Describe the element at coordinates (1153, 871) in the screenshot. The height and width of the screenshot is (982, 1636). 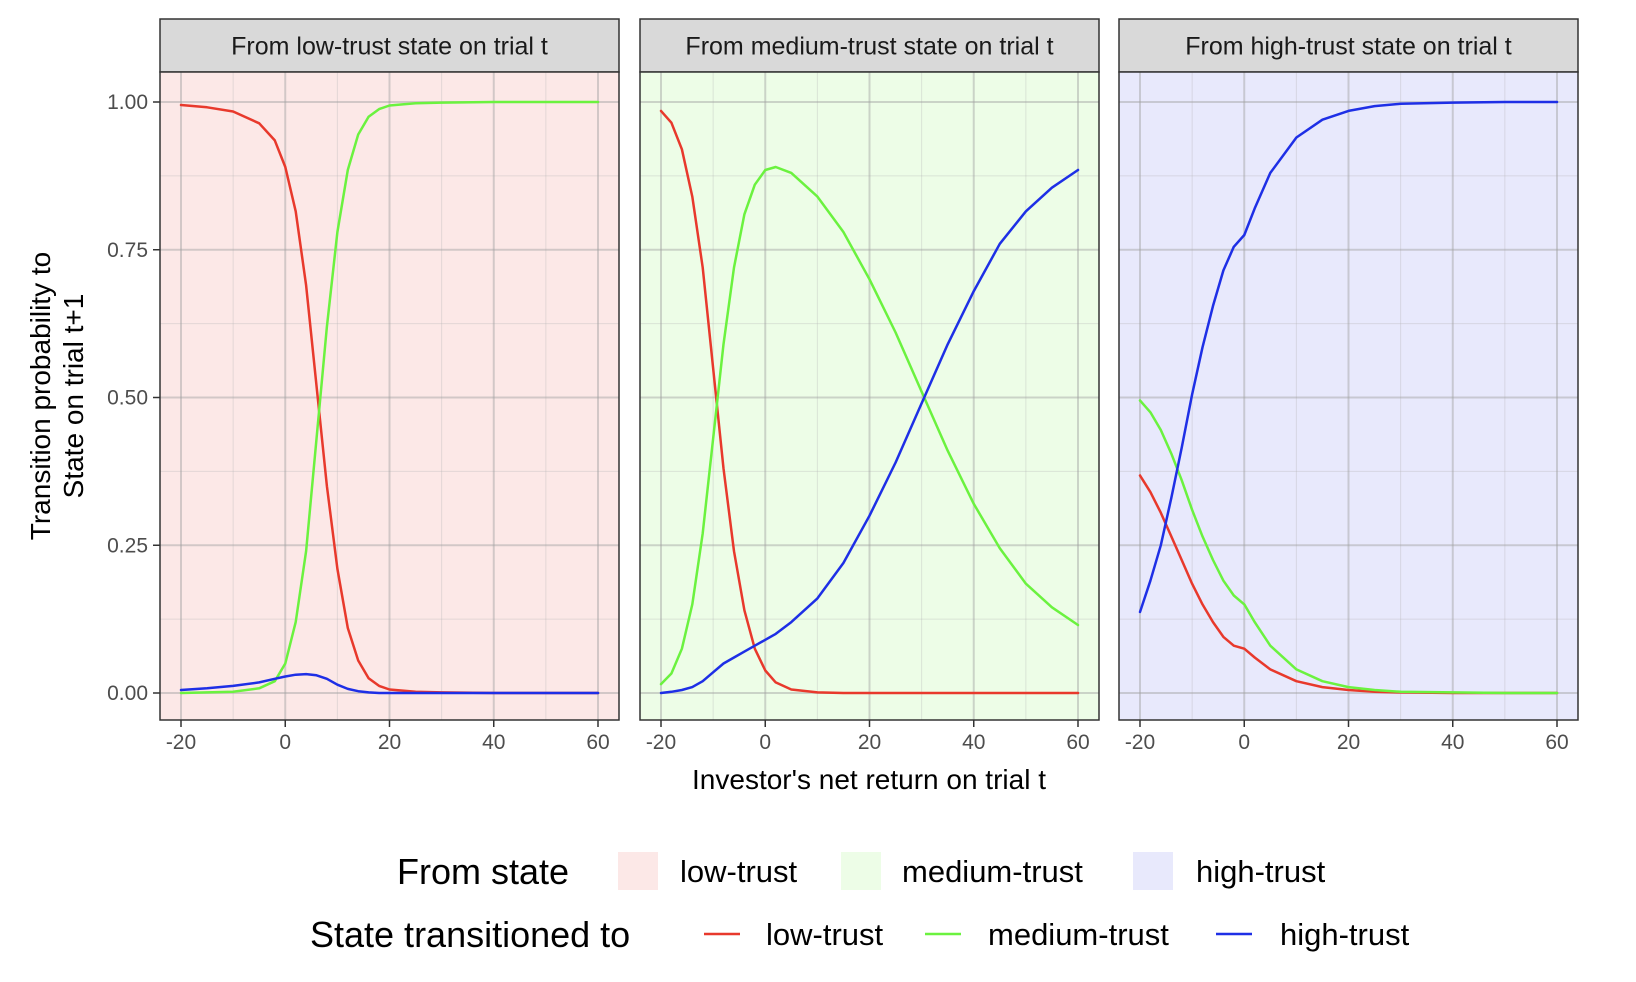
I see `legend-key-high-trust` at that location.